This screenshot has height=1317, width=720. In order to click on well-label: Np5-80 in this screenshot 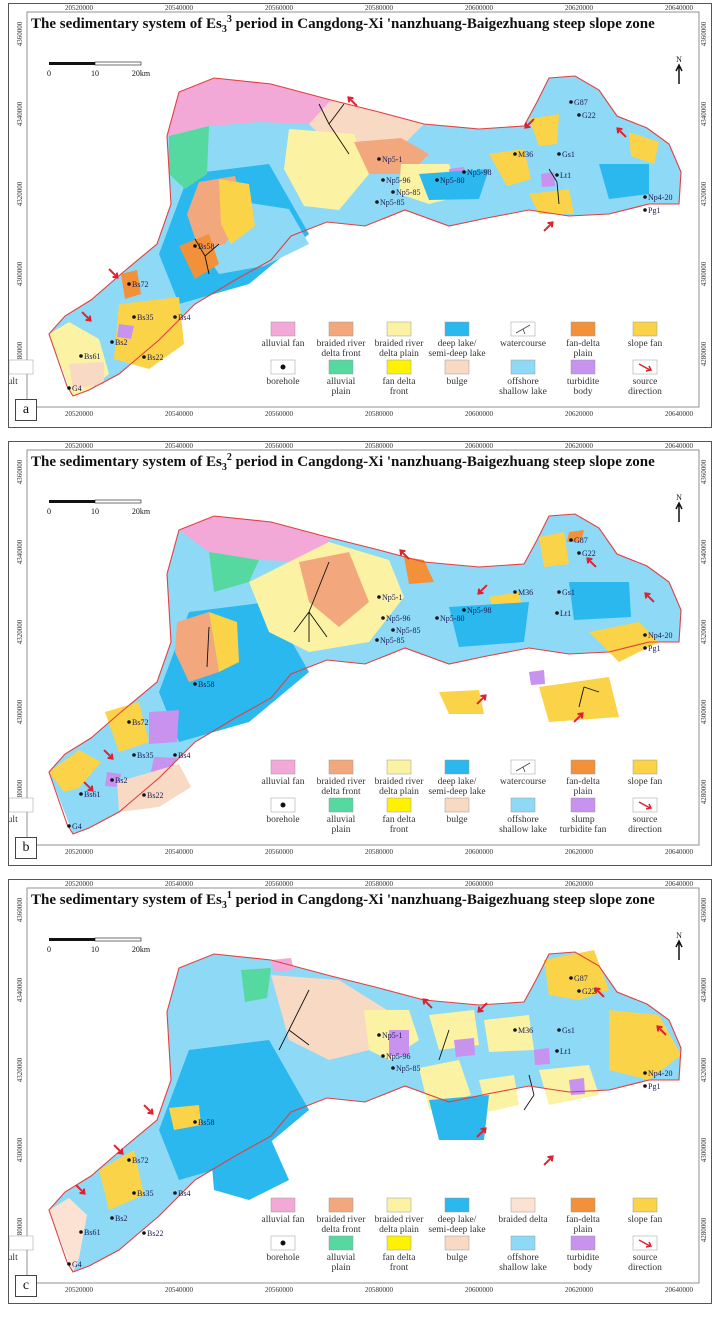, I will do `click(452, 180)`.